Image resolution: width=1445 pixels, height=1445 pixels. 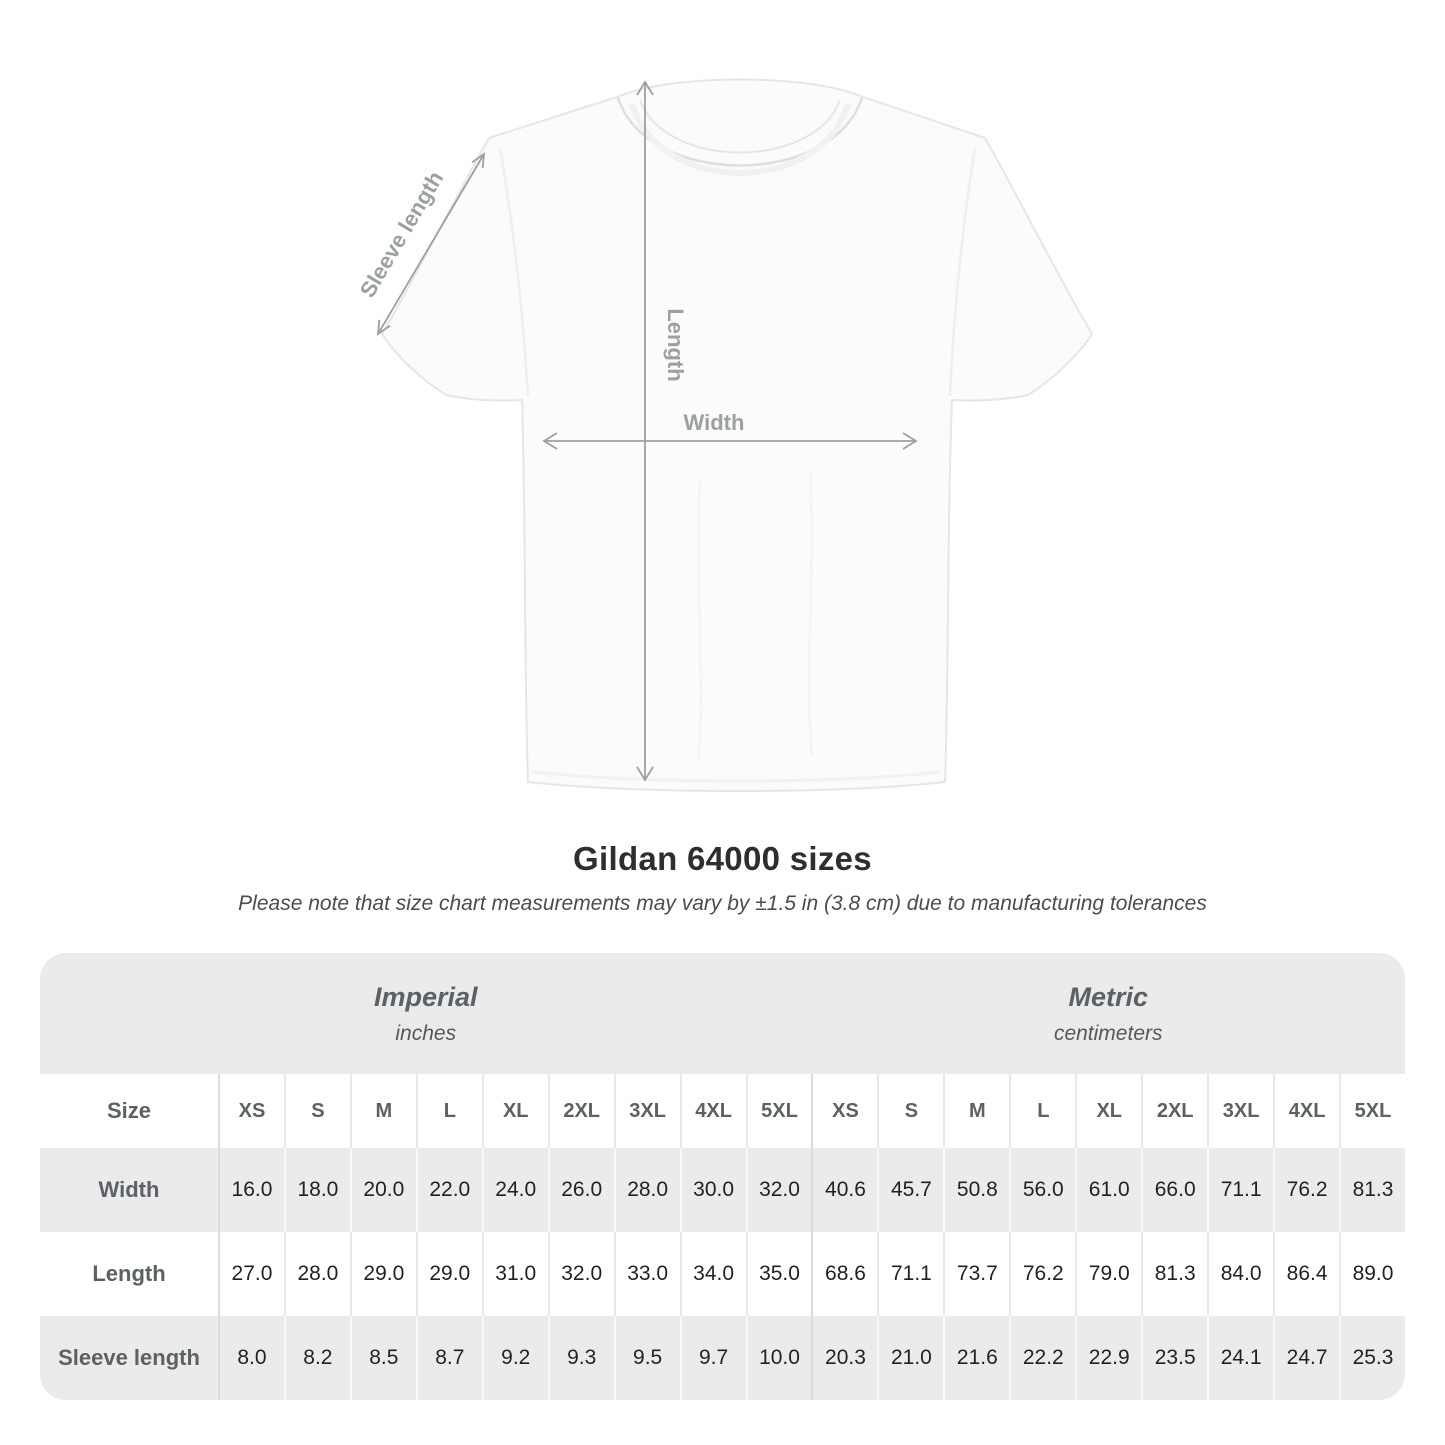 What do you see at coordinates (426, 1013) in the screenshot?
I see `imperial-section-header: Imperial inches` at bounding box center [426, 1013].